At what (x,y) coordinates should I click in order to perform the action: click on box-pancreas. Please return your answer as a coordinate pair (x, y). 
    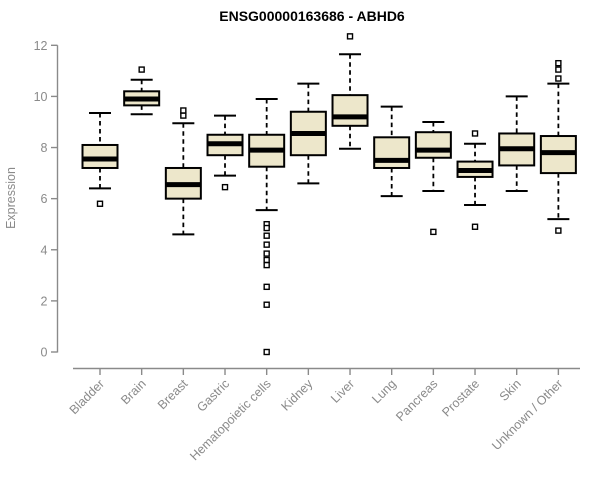
    Looking at the image, I should click on (433, 178).